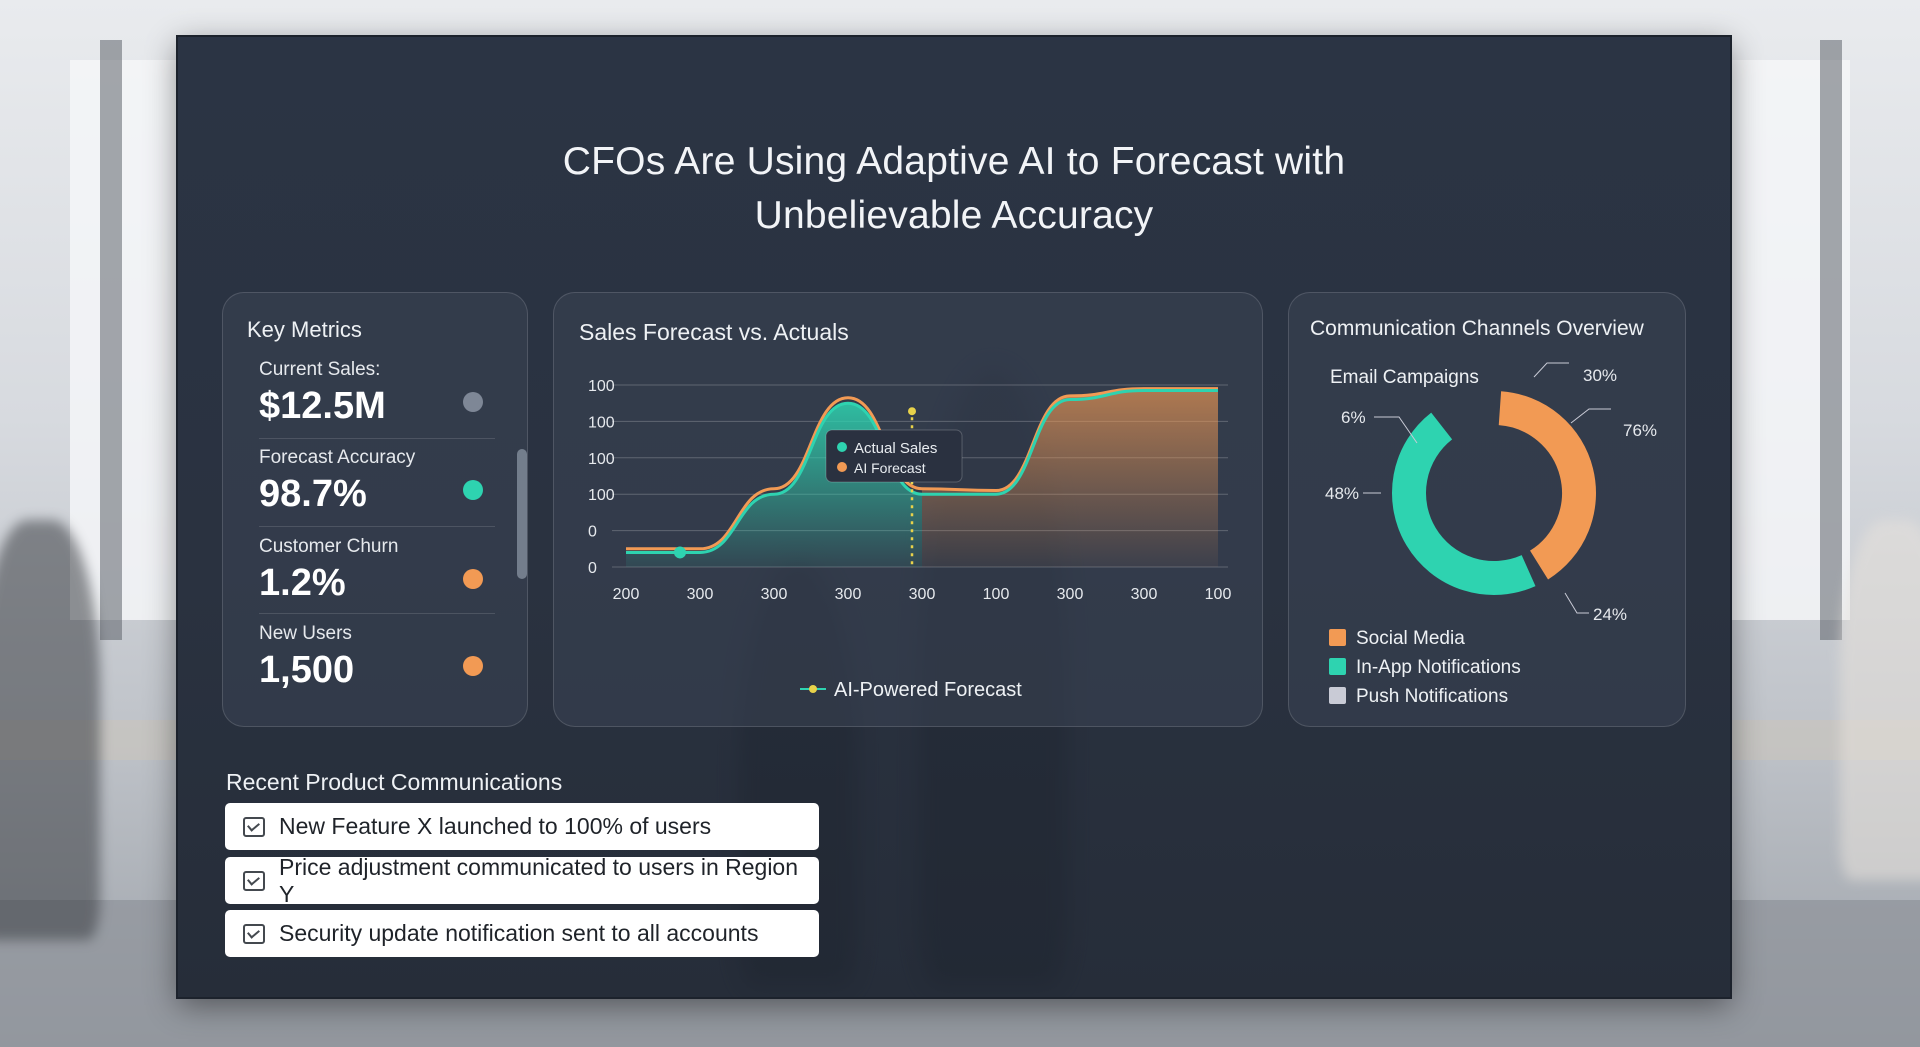 Image resolution: width=1920 pixels, height=1047 pixels. Describe the element at coordinates (304, 329) in the screenshot. I see `key-metrics-title: Key Metrics` at that location.